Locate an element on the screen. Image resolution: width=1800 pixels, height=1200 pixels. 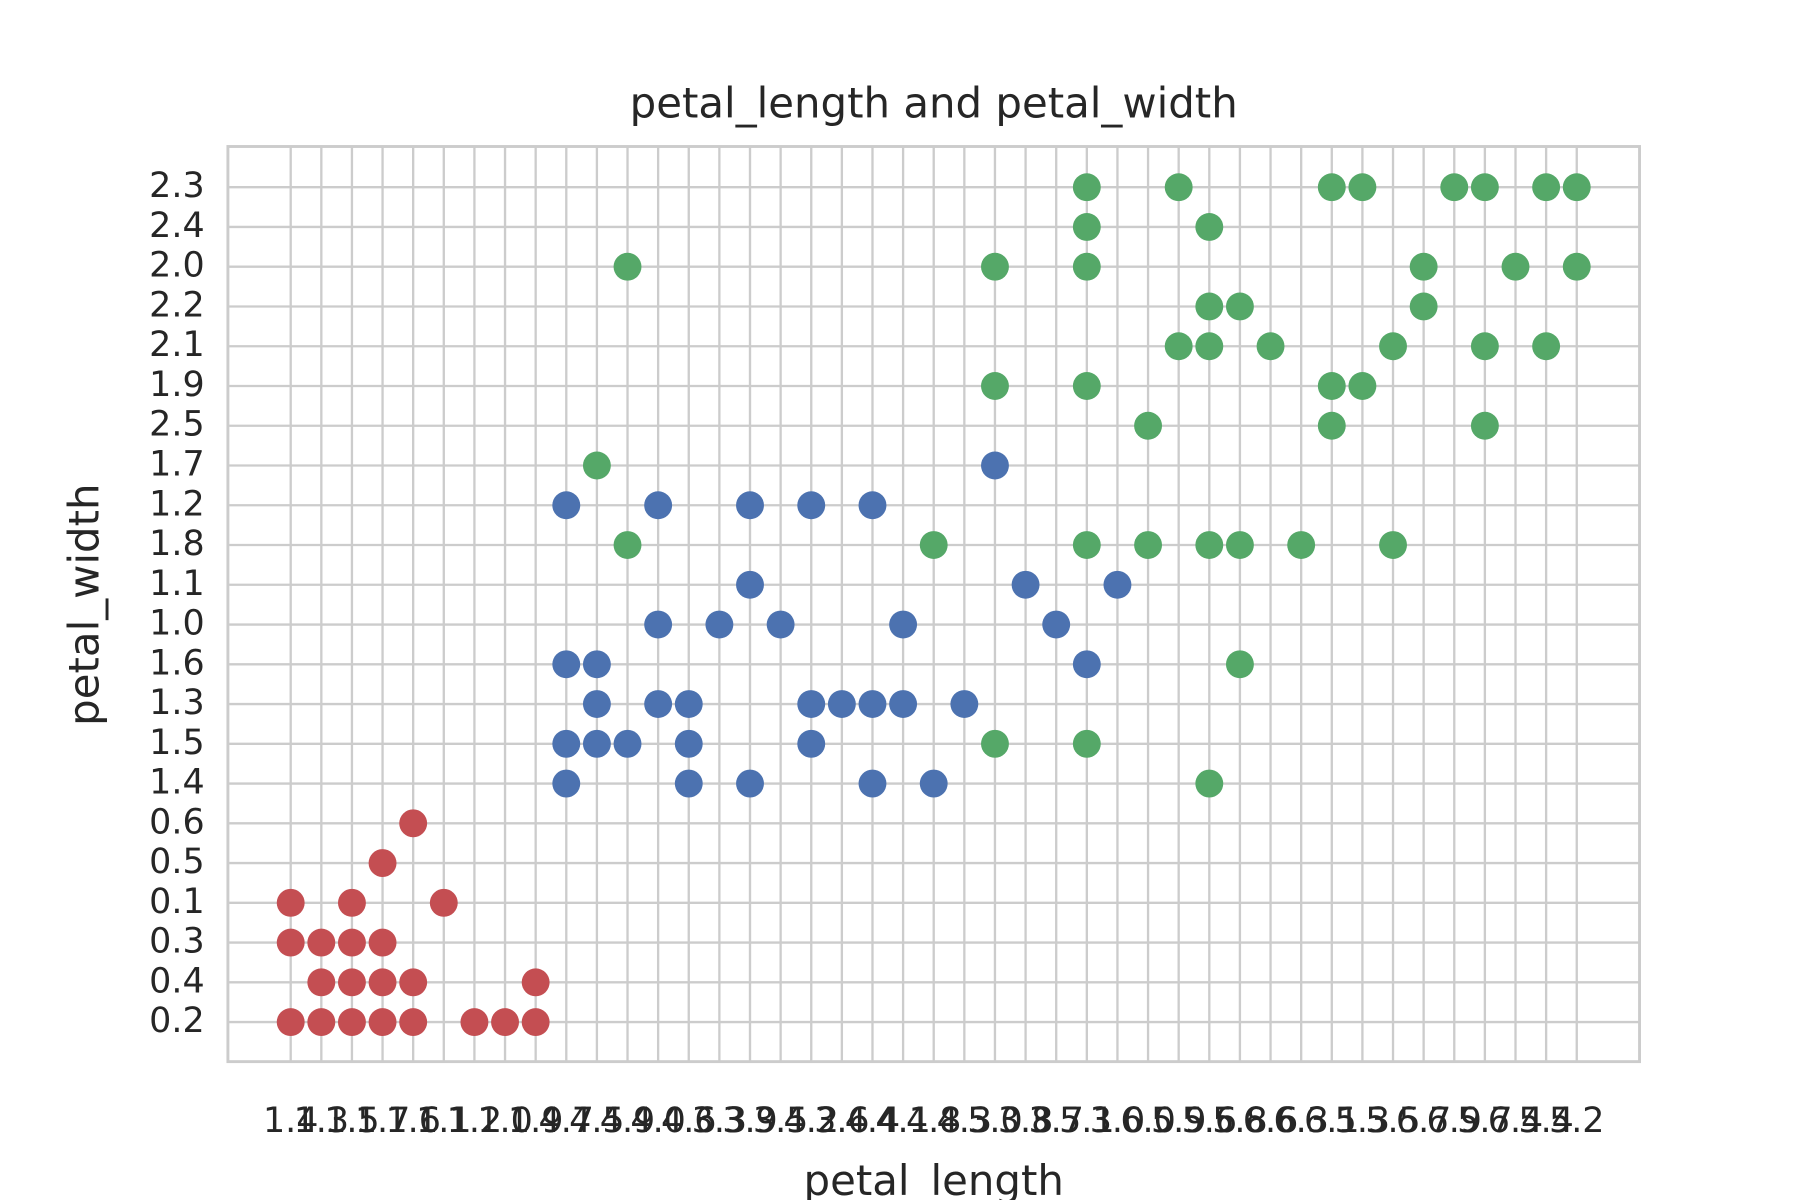
x-tick-label: 6.3 is located at coordinates (1300, 1121).